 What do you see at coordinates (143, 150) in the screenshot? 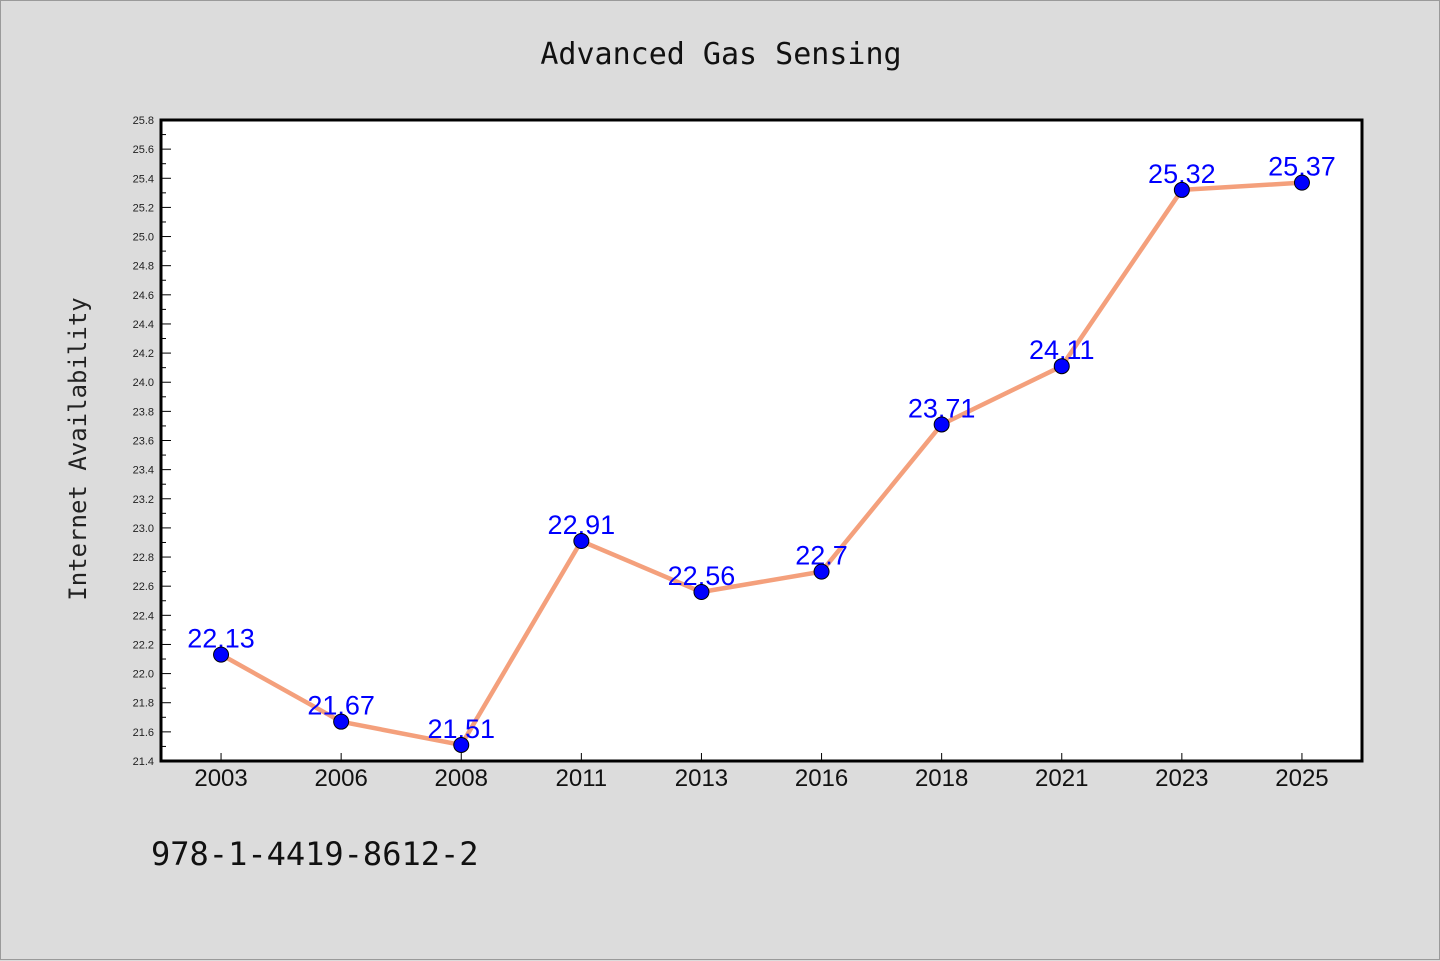
I see `y-tick-label: 25.6` at bounding box center [143, 150].